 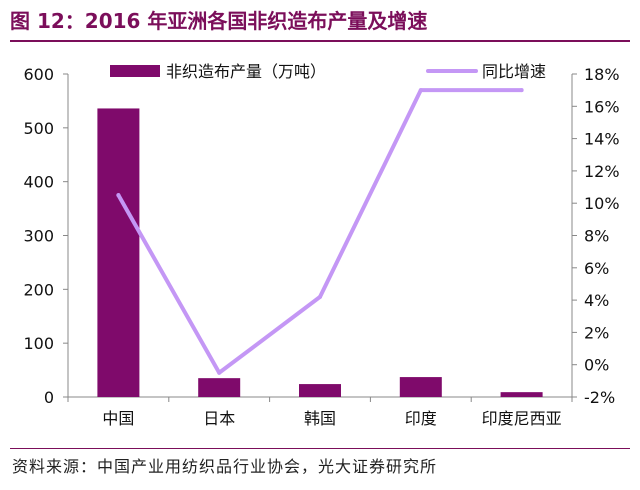 What do you see at coordinates (38, 74) in the screenshot?
I see `left-axis-tick-label: 600` at bounding box center [38, 74].